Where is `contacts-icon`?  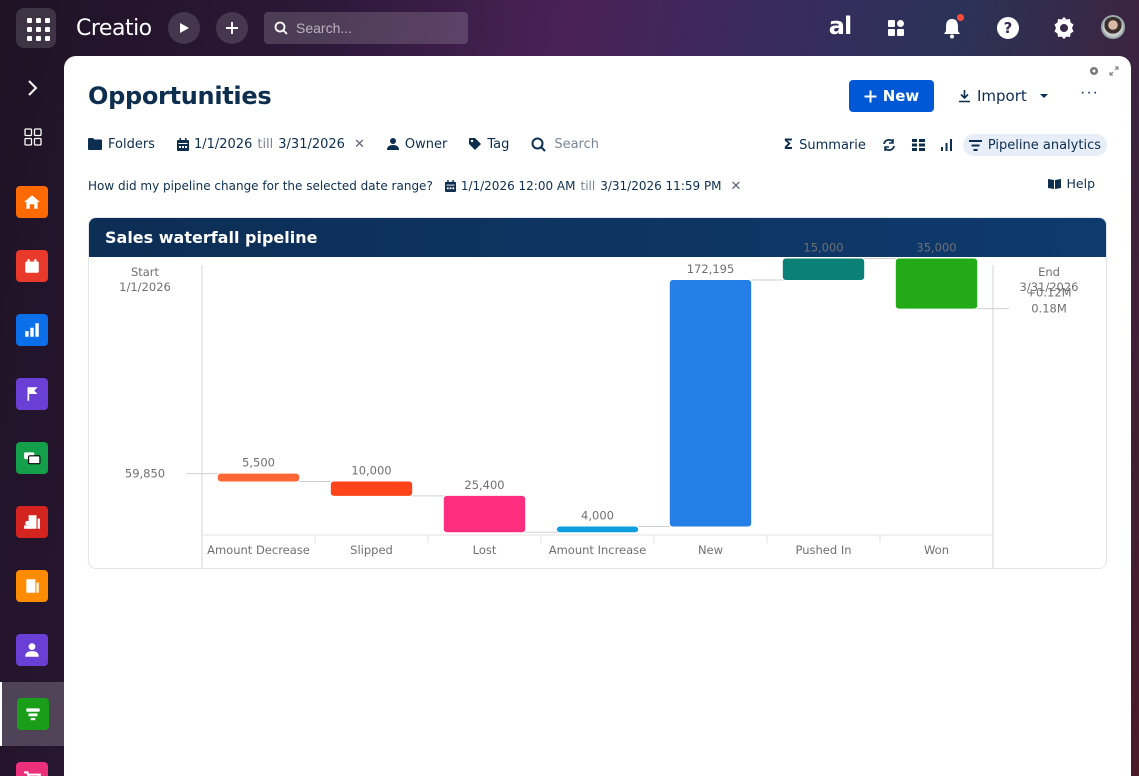
contacts-icon is located at coordinates (32, 650).